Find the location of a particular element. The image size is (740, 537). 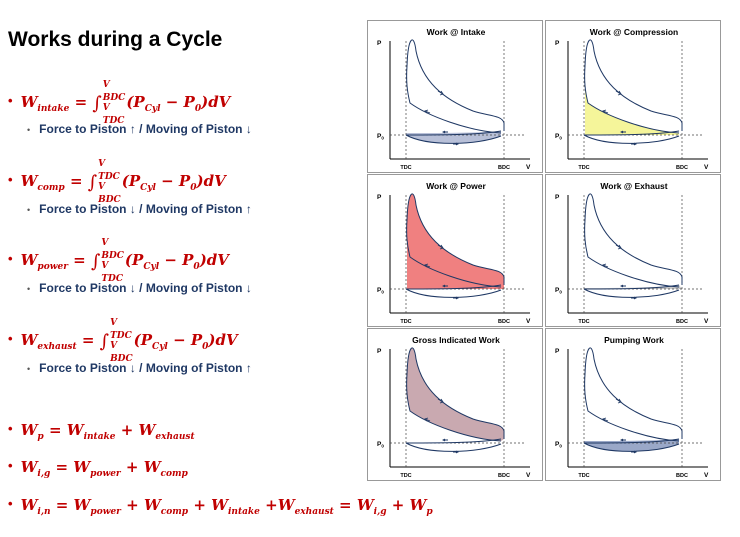

panel-gross: Gross Indicated Work P P0 V TDC BDC is located at coordinates (455, 404).